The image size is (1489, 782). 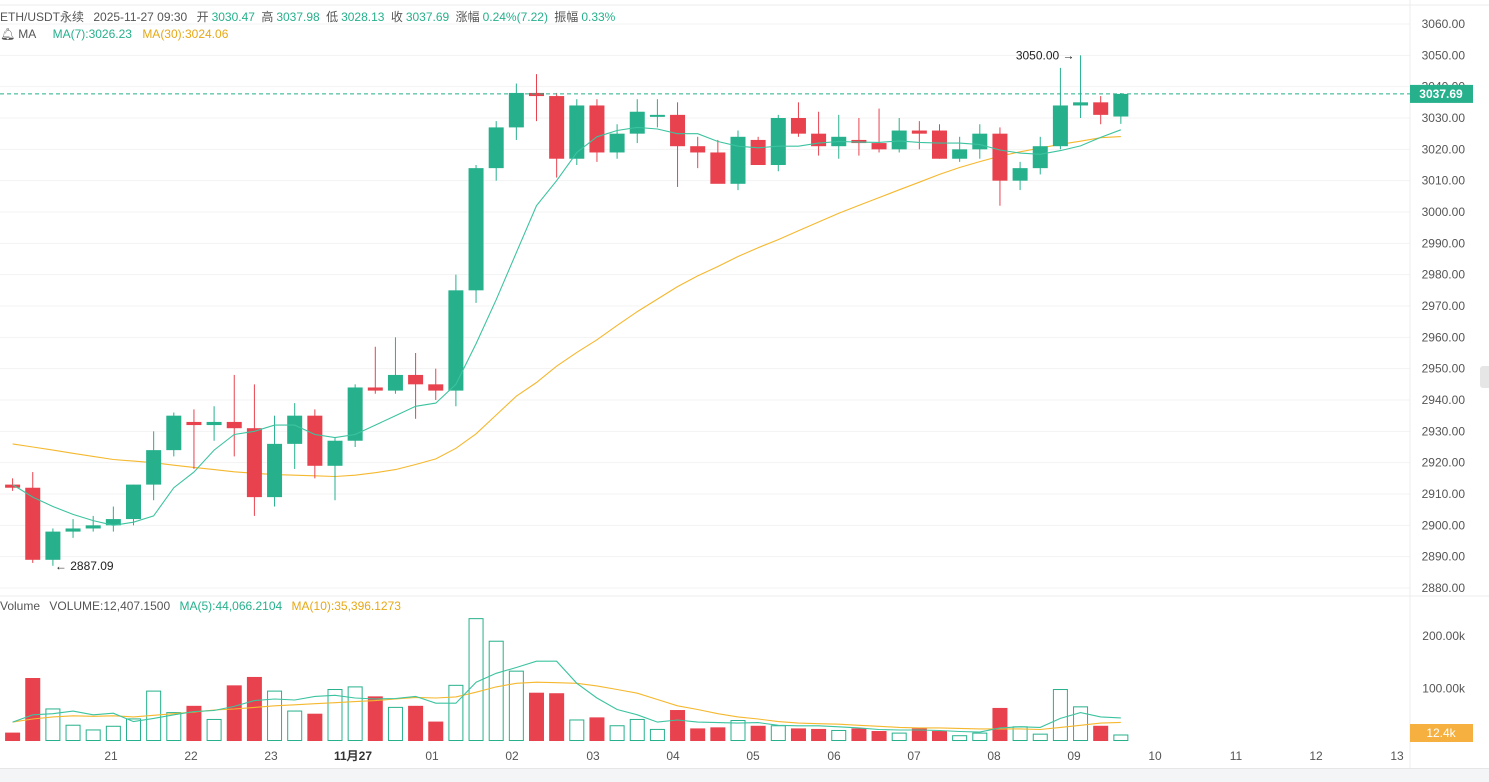 I want to click on time-tick-label-5: 02, so click(x=512, y=756).